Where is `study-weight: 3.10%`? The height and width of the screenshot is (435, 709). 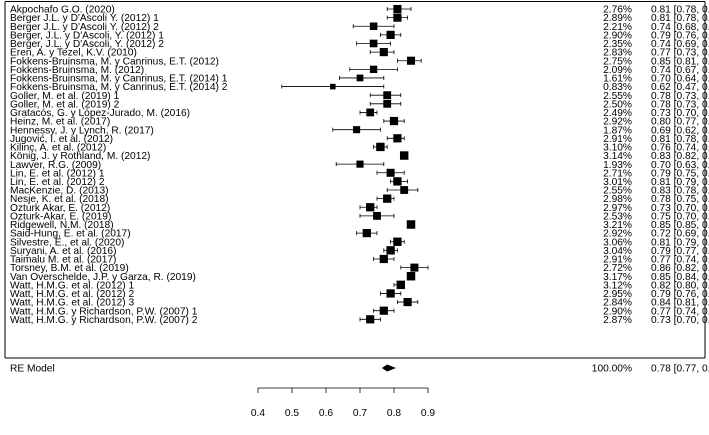 study-weight: 3.10% is located at coordinates (617, 148).